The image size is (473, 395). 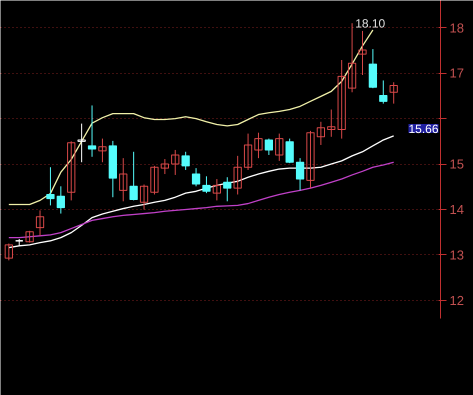 I want to click on y-tick-label: 18, so click(x=457, y=28).